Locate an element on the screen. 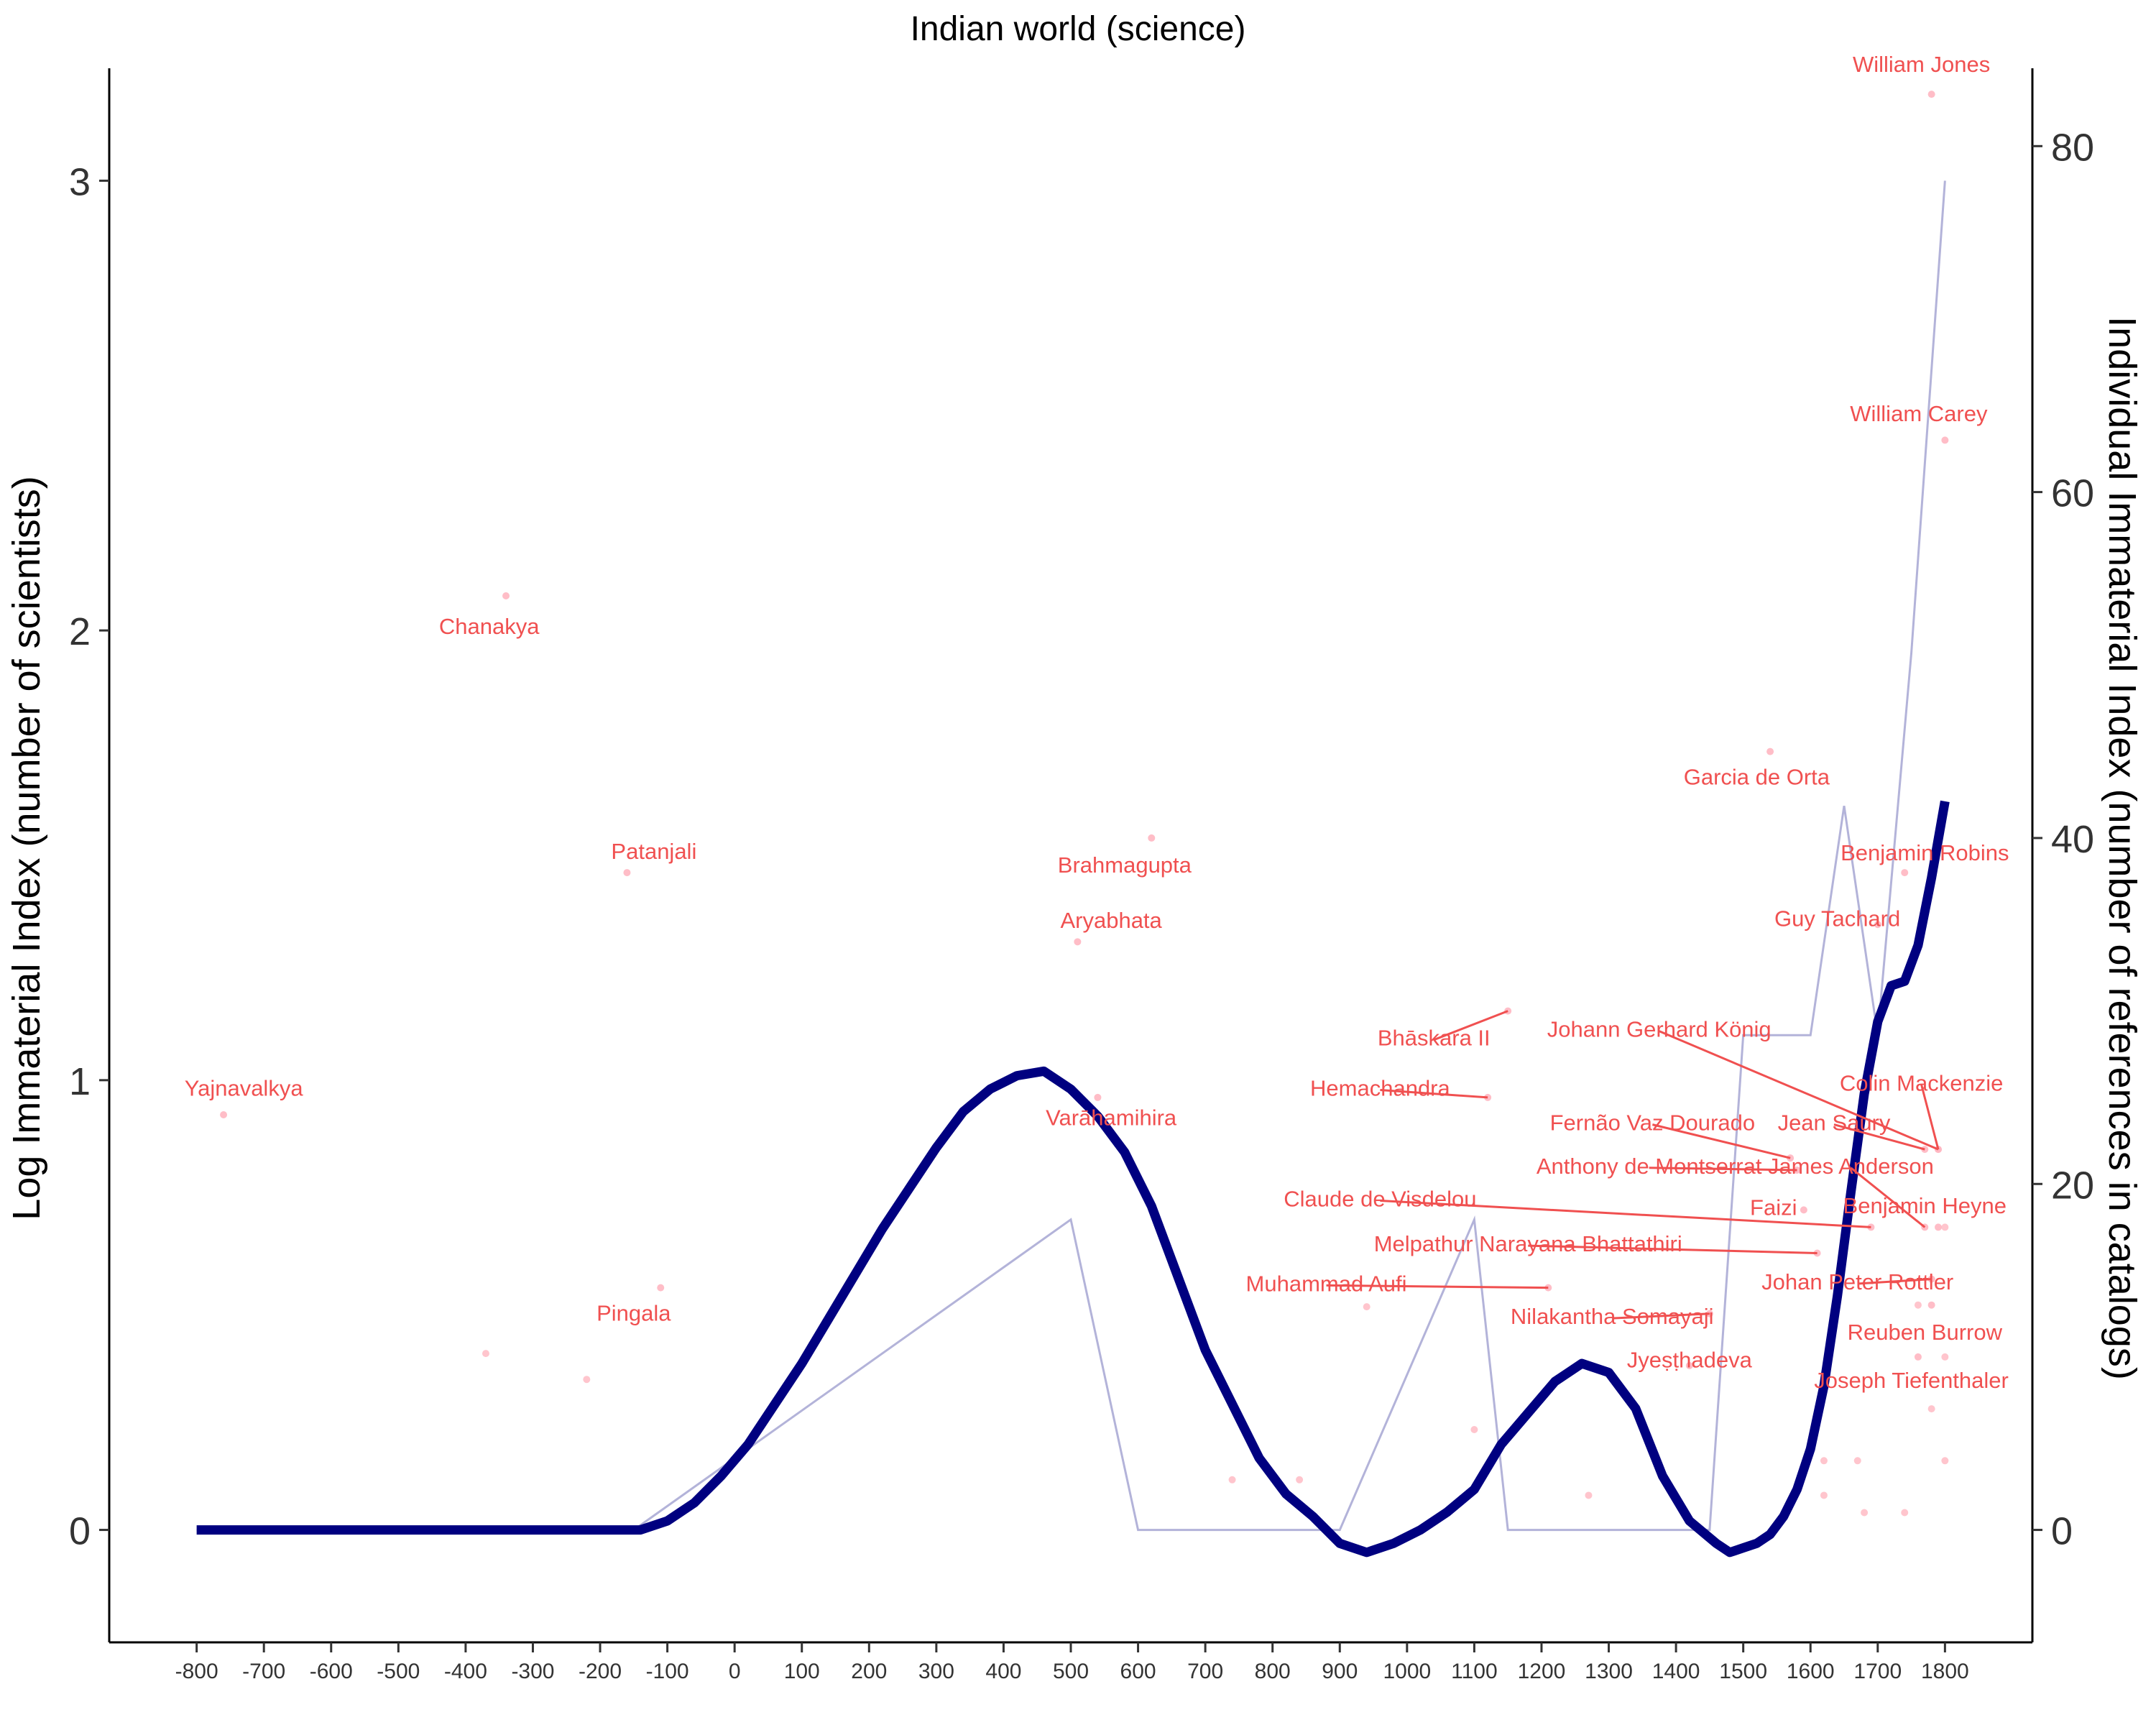  scientist-label: Melpathur Narayana Bhattathiri is located at coordinates (1528, 1243).